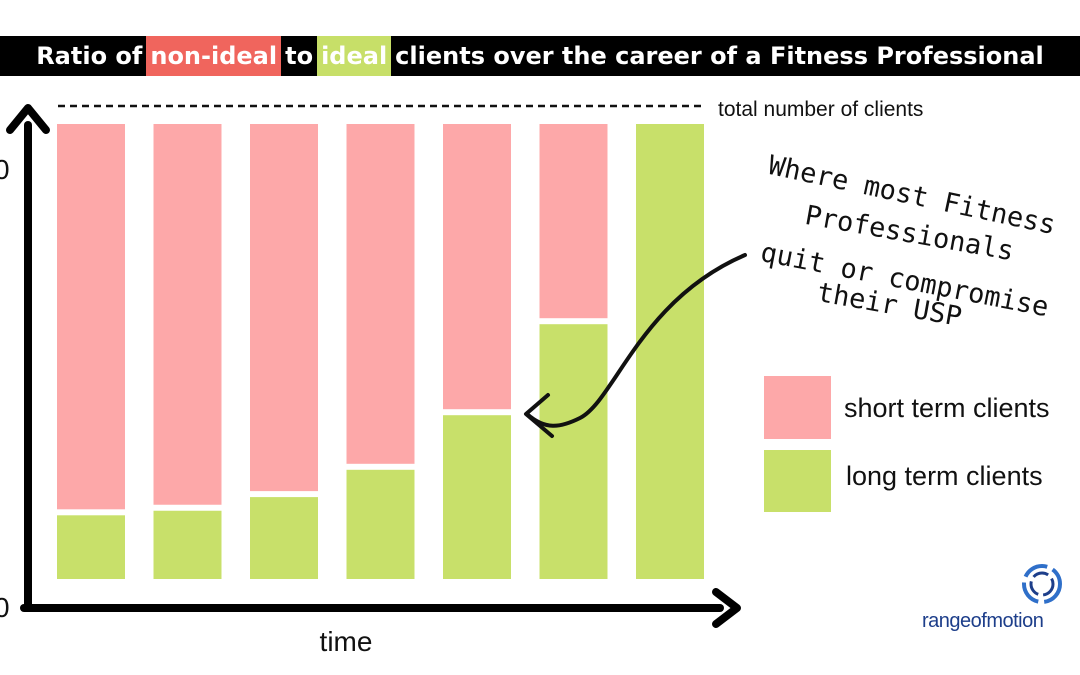 The image size is (1080, 675). Describe the element at coordinates (354, 56) in the screenshot. I see `title-highlight-ideal: ideal` at that location.